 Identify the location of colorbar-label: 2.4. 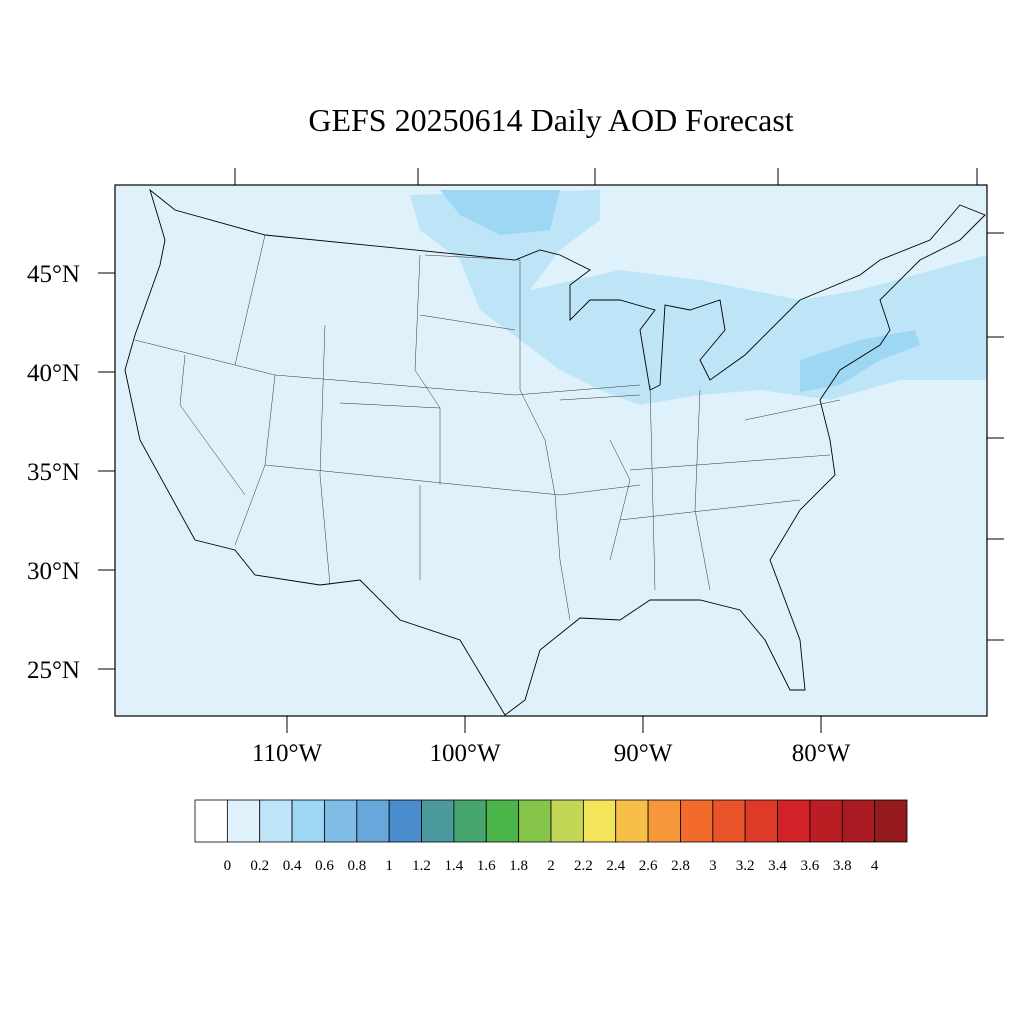
(615, 866).